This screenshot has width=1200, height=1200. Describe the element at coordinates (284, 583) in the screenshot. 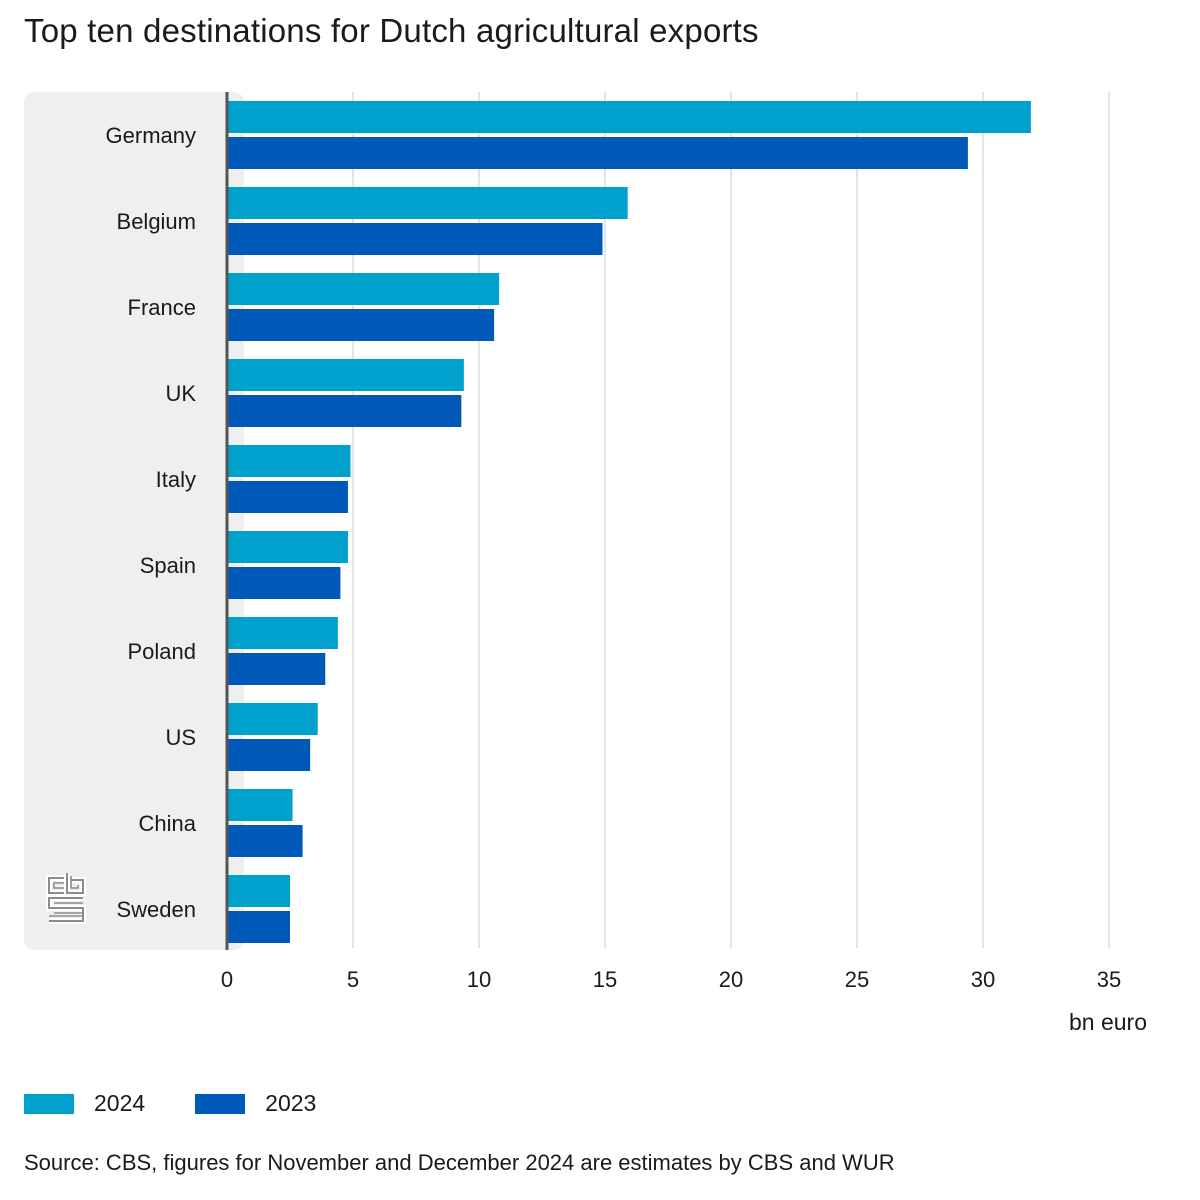

I see `bar-spain-2023` at that location.